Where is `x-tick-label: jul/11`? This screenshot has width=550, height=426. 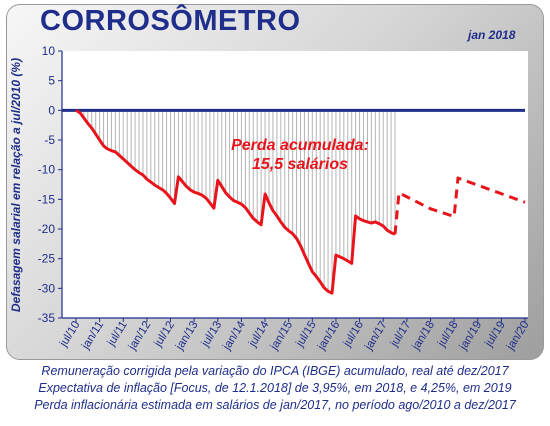 x-tick-label: jul/11 is located at coordinates (117, 334).